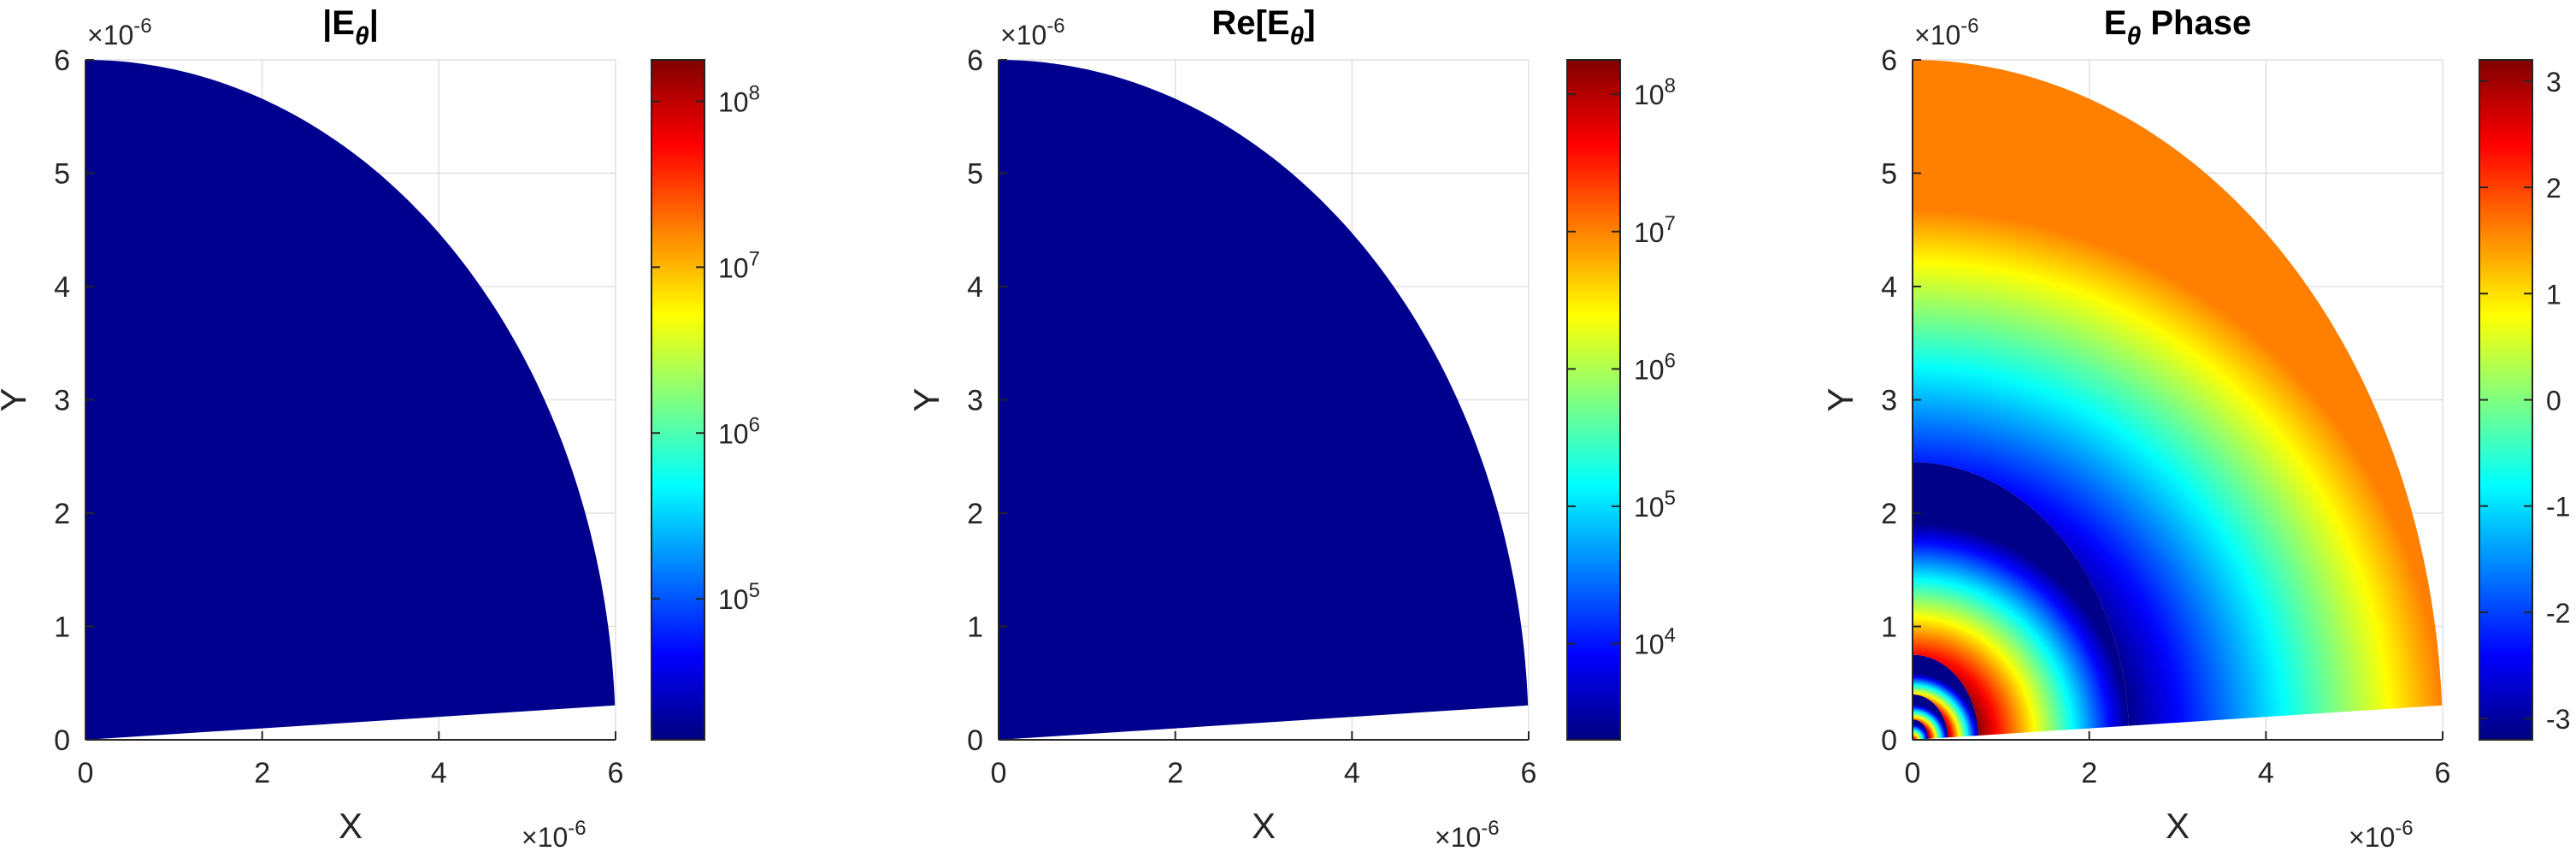  I want to click on colorbar-tick-exponent: 4, so click(1670, 635).